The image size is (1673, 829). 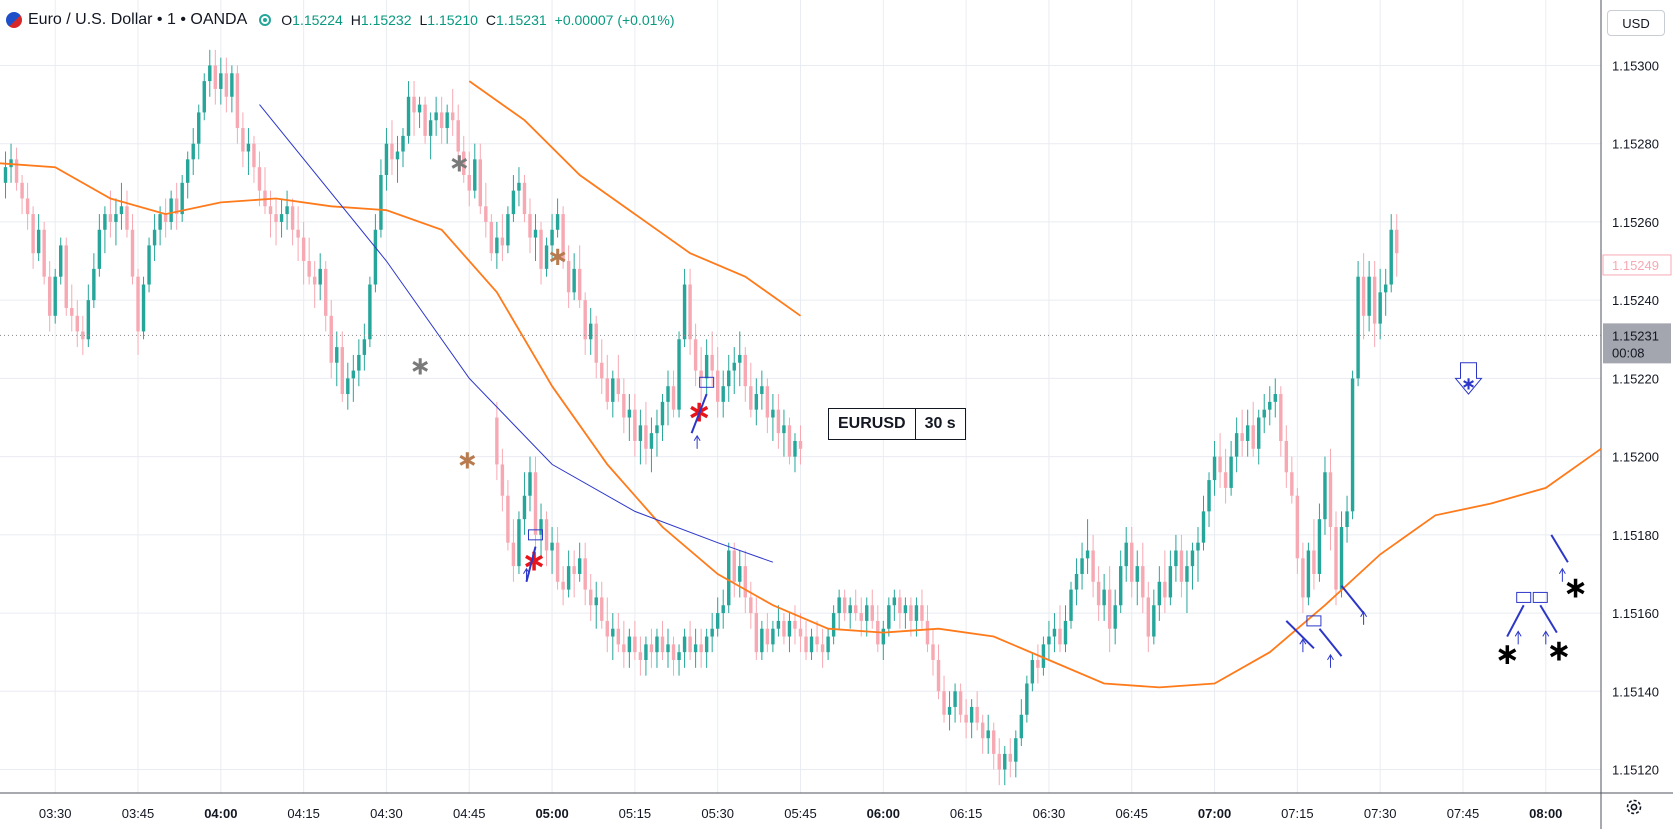 What do you see at coordinates (1635, 535) in the screenshot?
I see `y-tick-label: 1.15180` at bounding box center [1635, 535].